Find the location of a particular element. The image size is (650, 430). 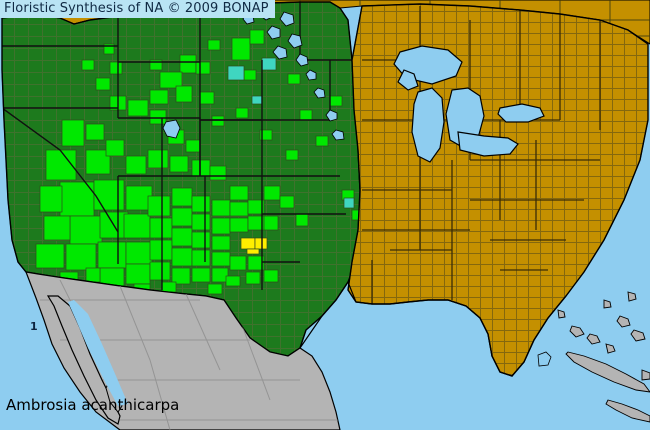

ocean-marker-label: 1 is located at coordinates (34, 326).